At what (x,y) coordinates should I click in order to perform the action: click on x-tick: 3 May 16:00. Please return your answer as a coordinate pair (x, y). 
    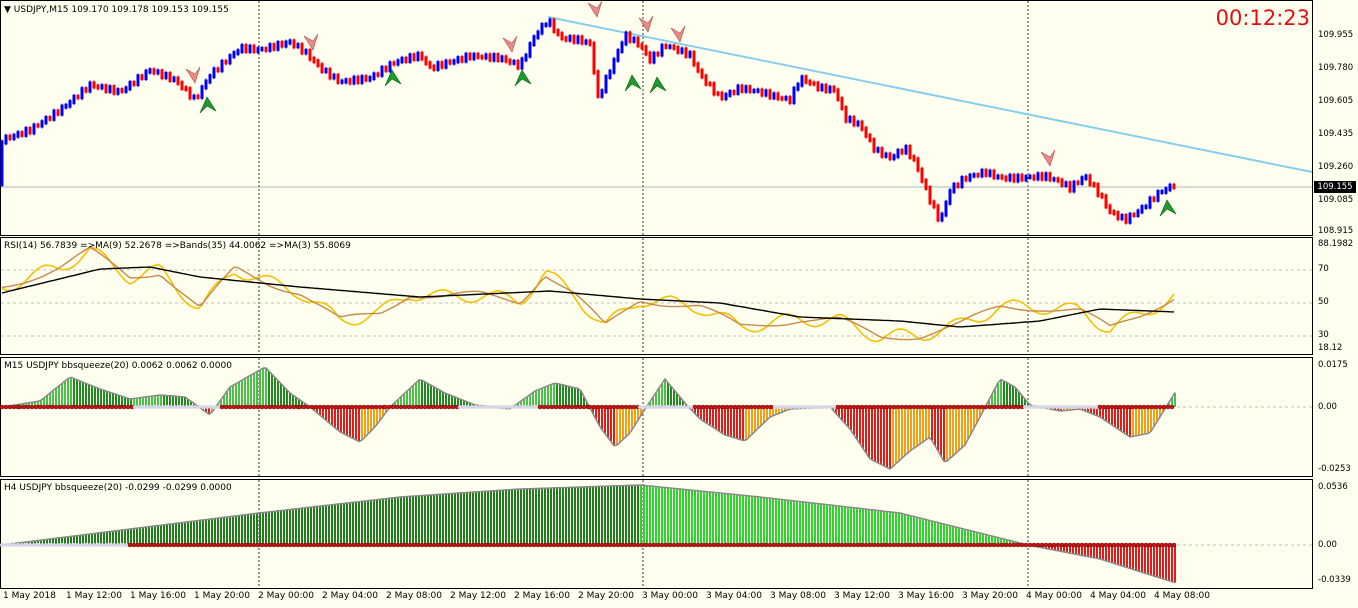
    Looking at the image, I should click on (926, 596).